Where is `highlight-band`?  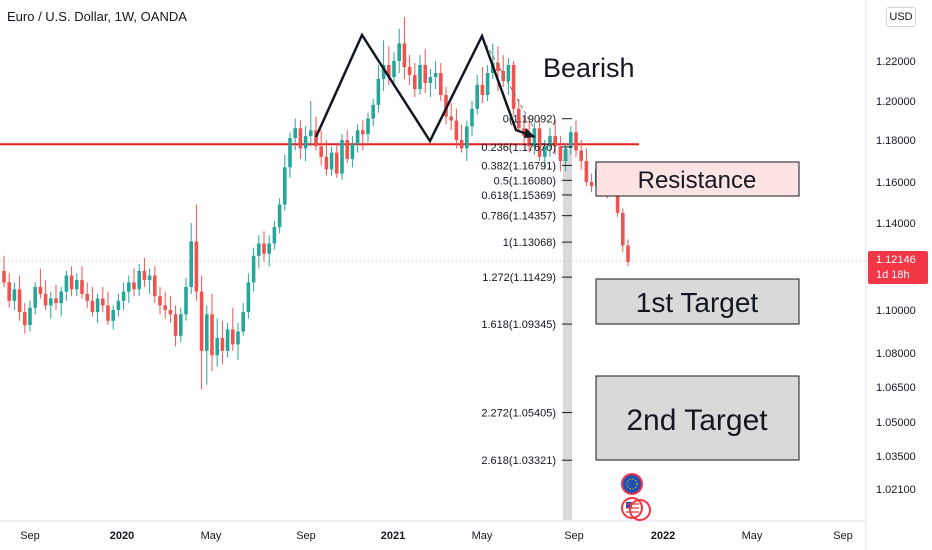 highlight-band is located at coordinates (567, 335).